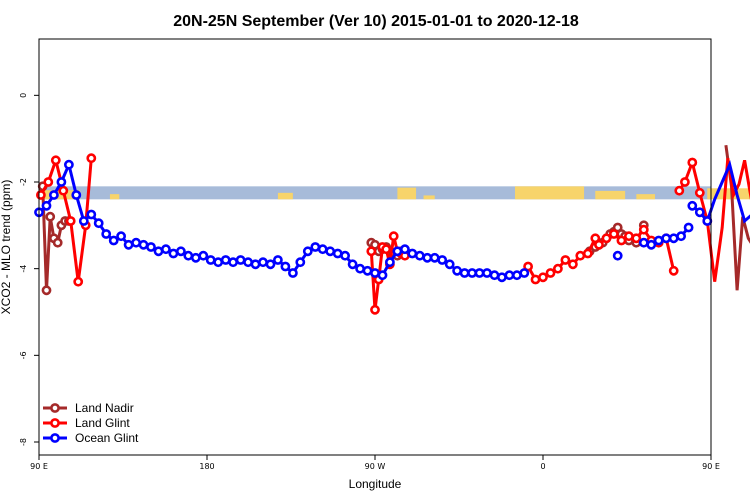 This screenshot has width=750, height=500. What do you see at coordinates (375, 466) in the screenshot?
I see `x-tick-label: 90 W` at bounding box center [375, 466].